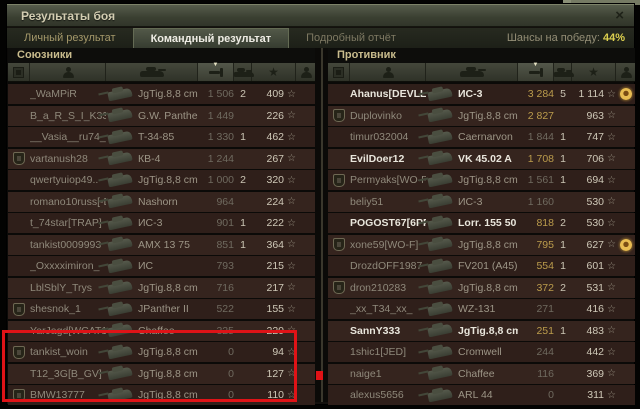  What do you see at coordinates (225, 223) in the screenshot?
I see `damage-value: 901` at bounding box center [225, 223].